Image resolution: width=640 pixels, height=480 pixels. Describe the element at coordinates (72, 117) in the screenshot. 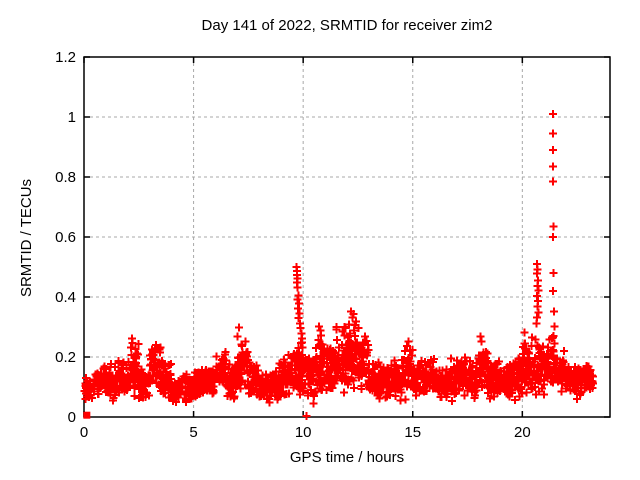

I see `y-tick-label: 1` at that location.